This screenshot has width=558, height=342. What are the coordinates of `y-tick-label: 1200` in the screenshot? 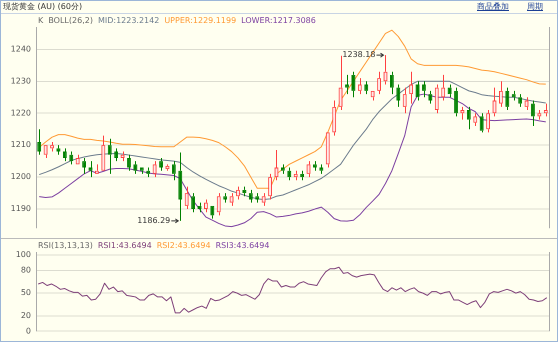 It's located at (20, 177).